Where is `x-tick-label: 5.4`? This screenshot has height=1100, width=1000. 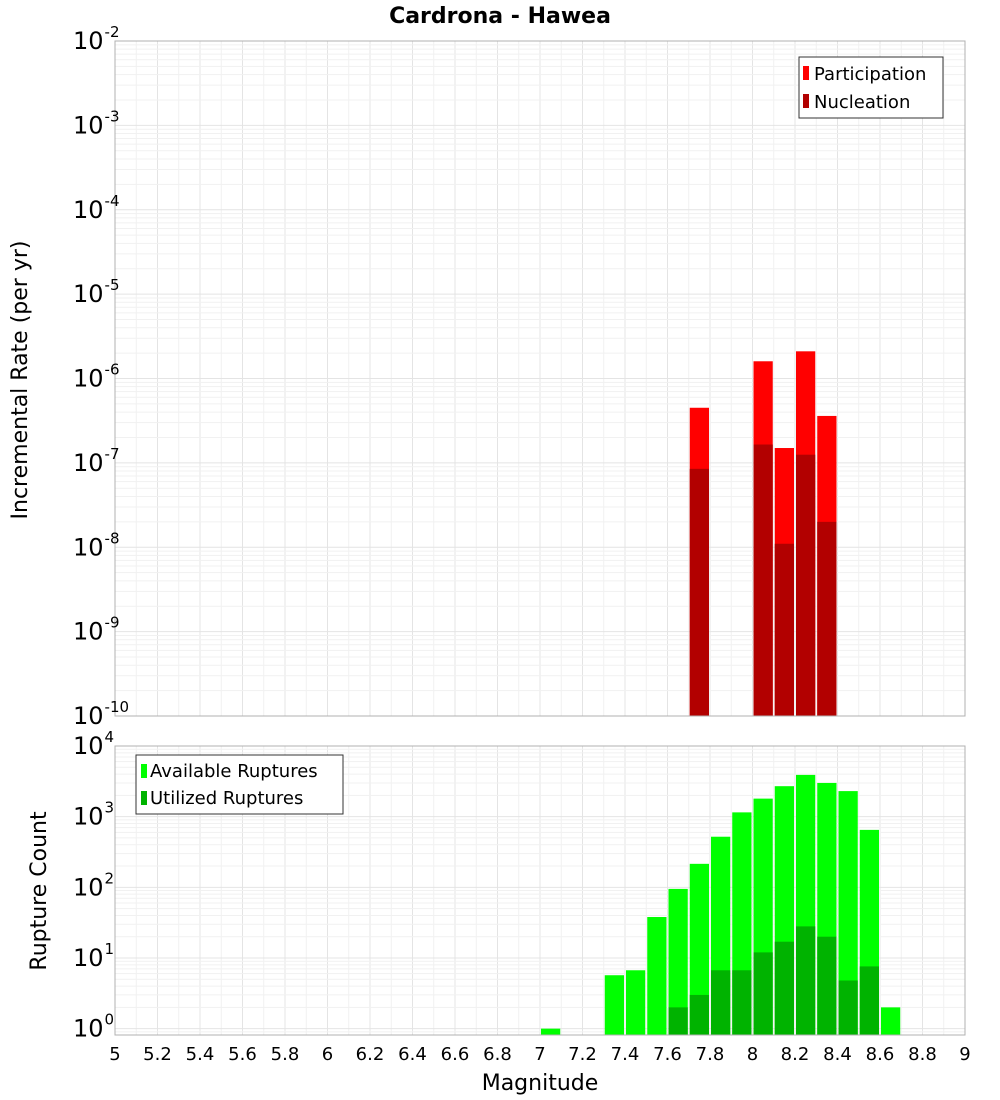
x-tick-label: 5.4 is located at coordinates (200, 1054).